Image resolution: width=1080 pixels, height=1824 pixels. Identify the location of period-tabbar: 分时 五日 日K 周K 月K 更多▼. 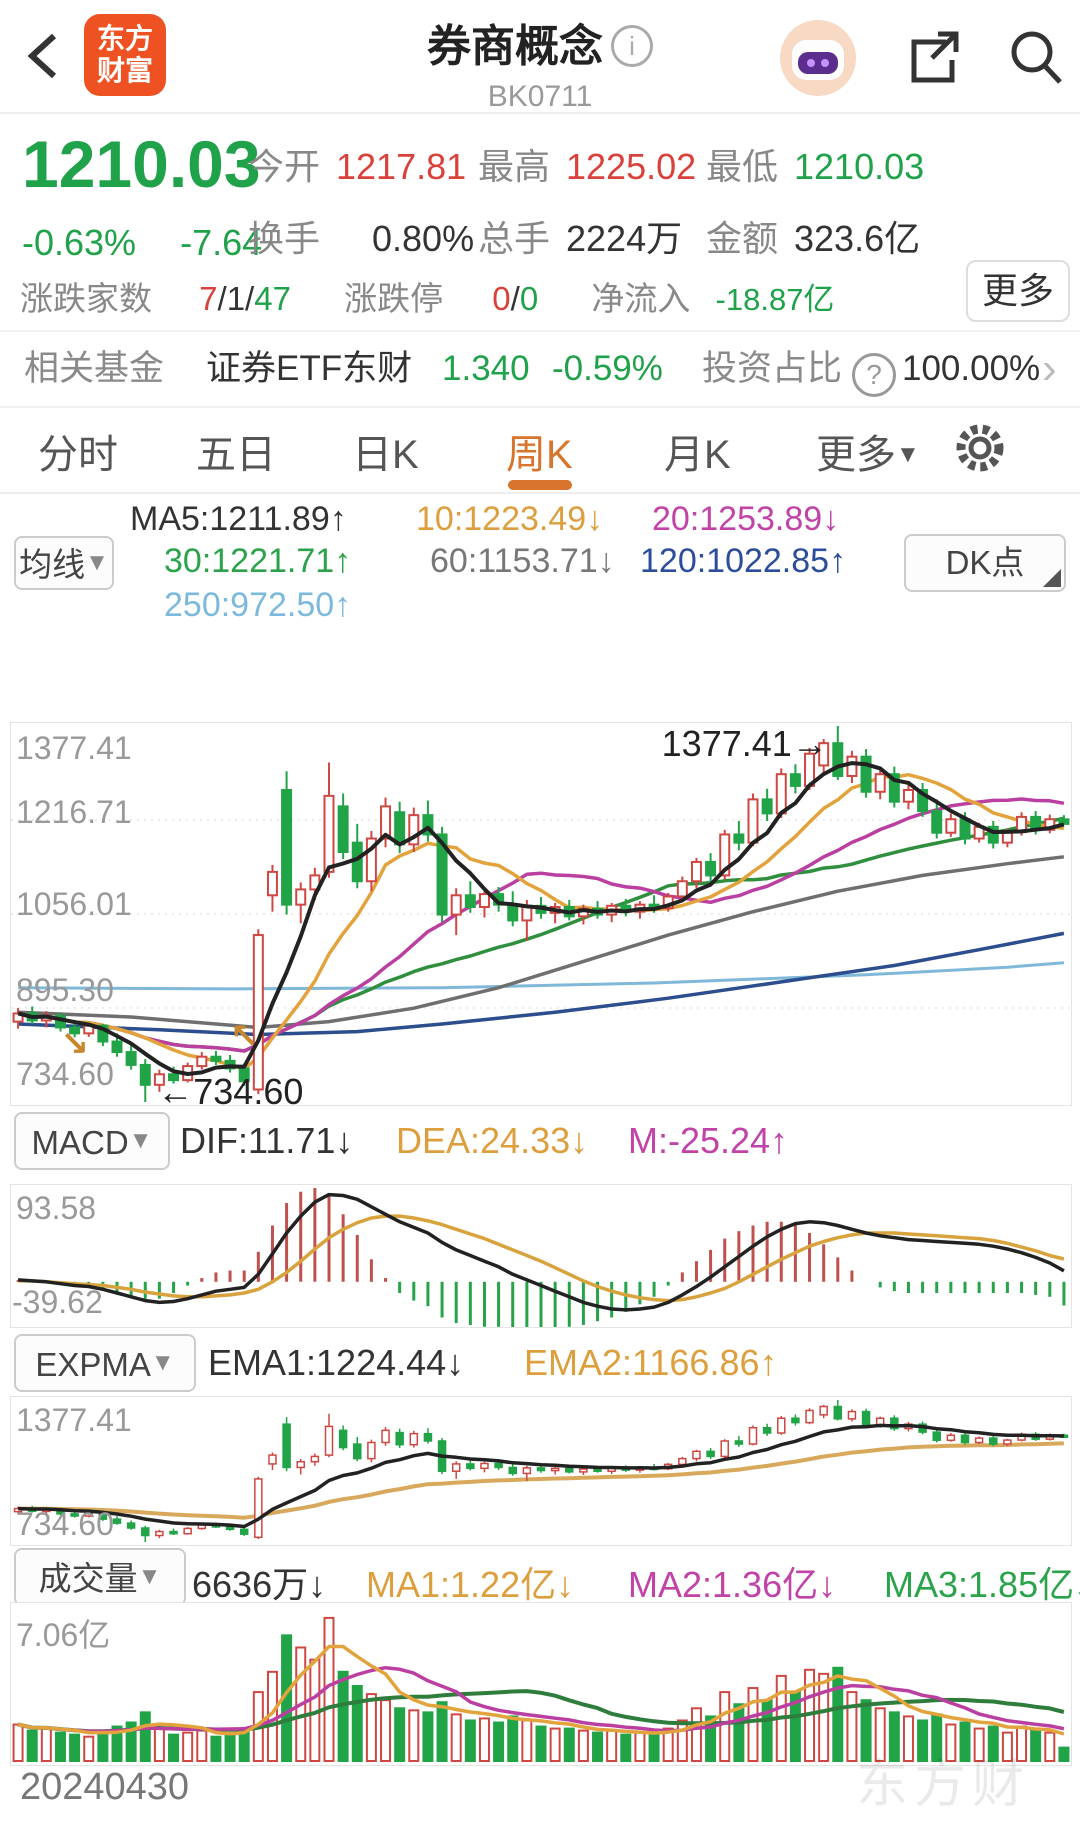
(540, 450).